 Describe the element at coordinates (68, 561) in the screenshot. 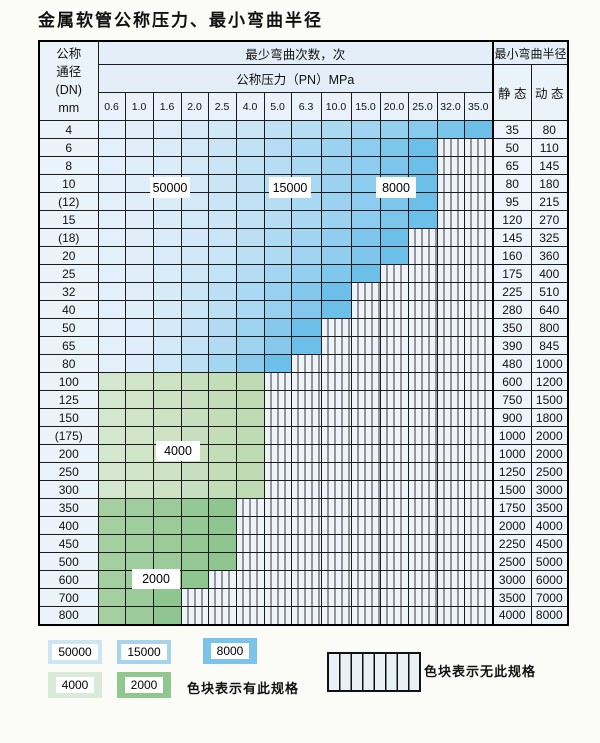

I see `dn-label: 500` at that location.